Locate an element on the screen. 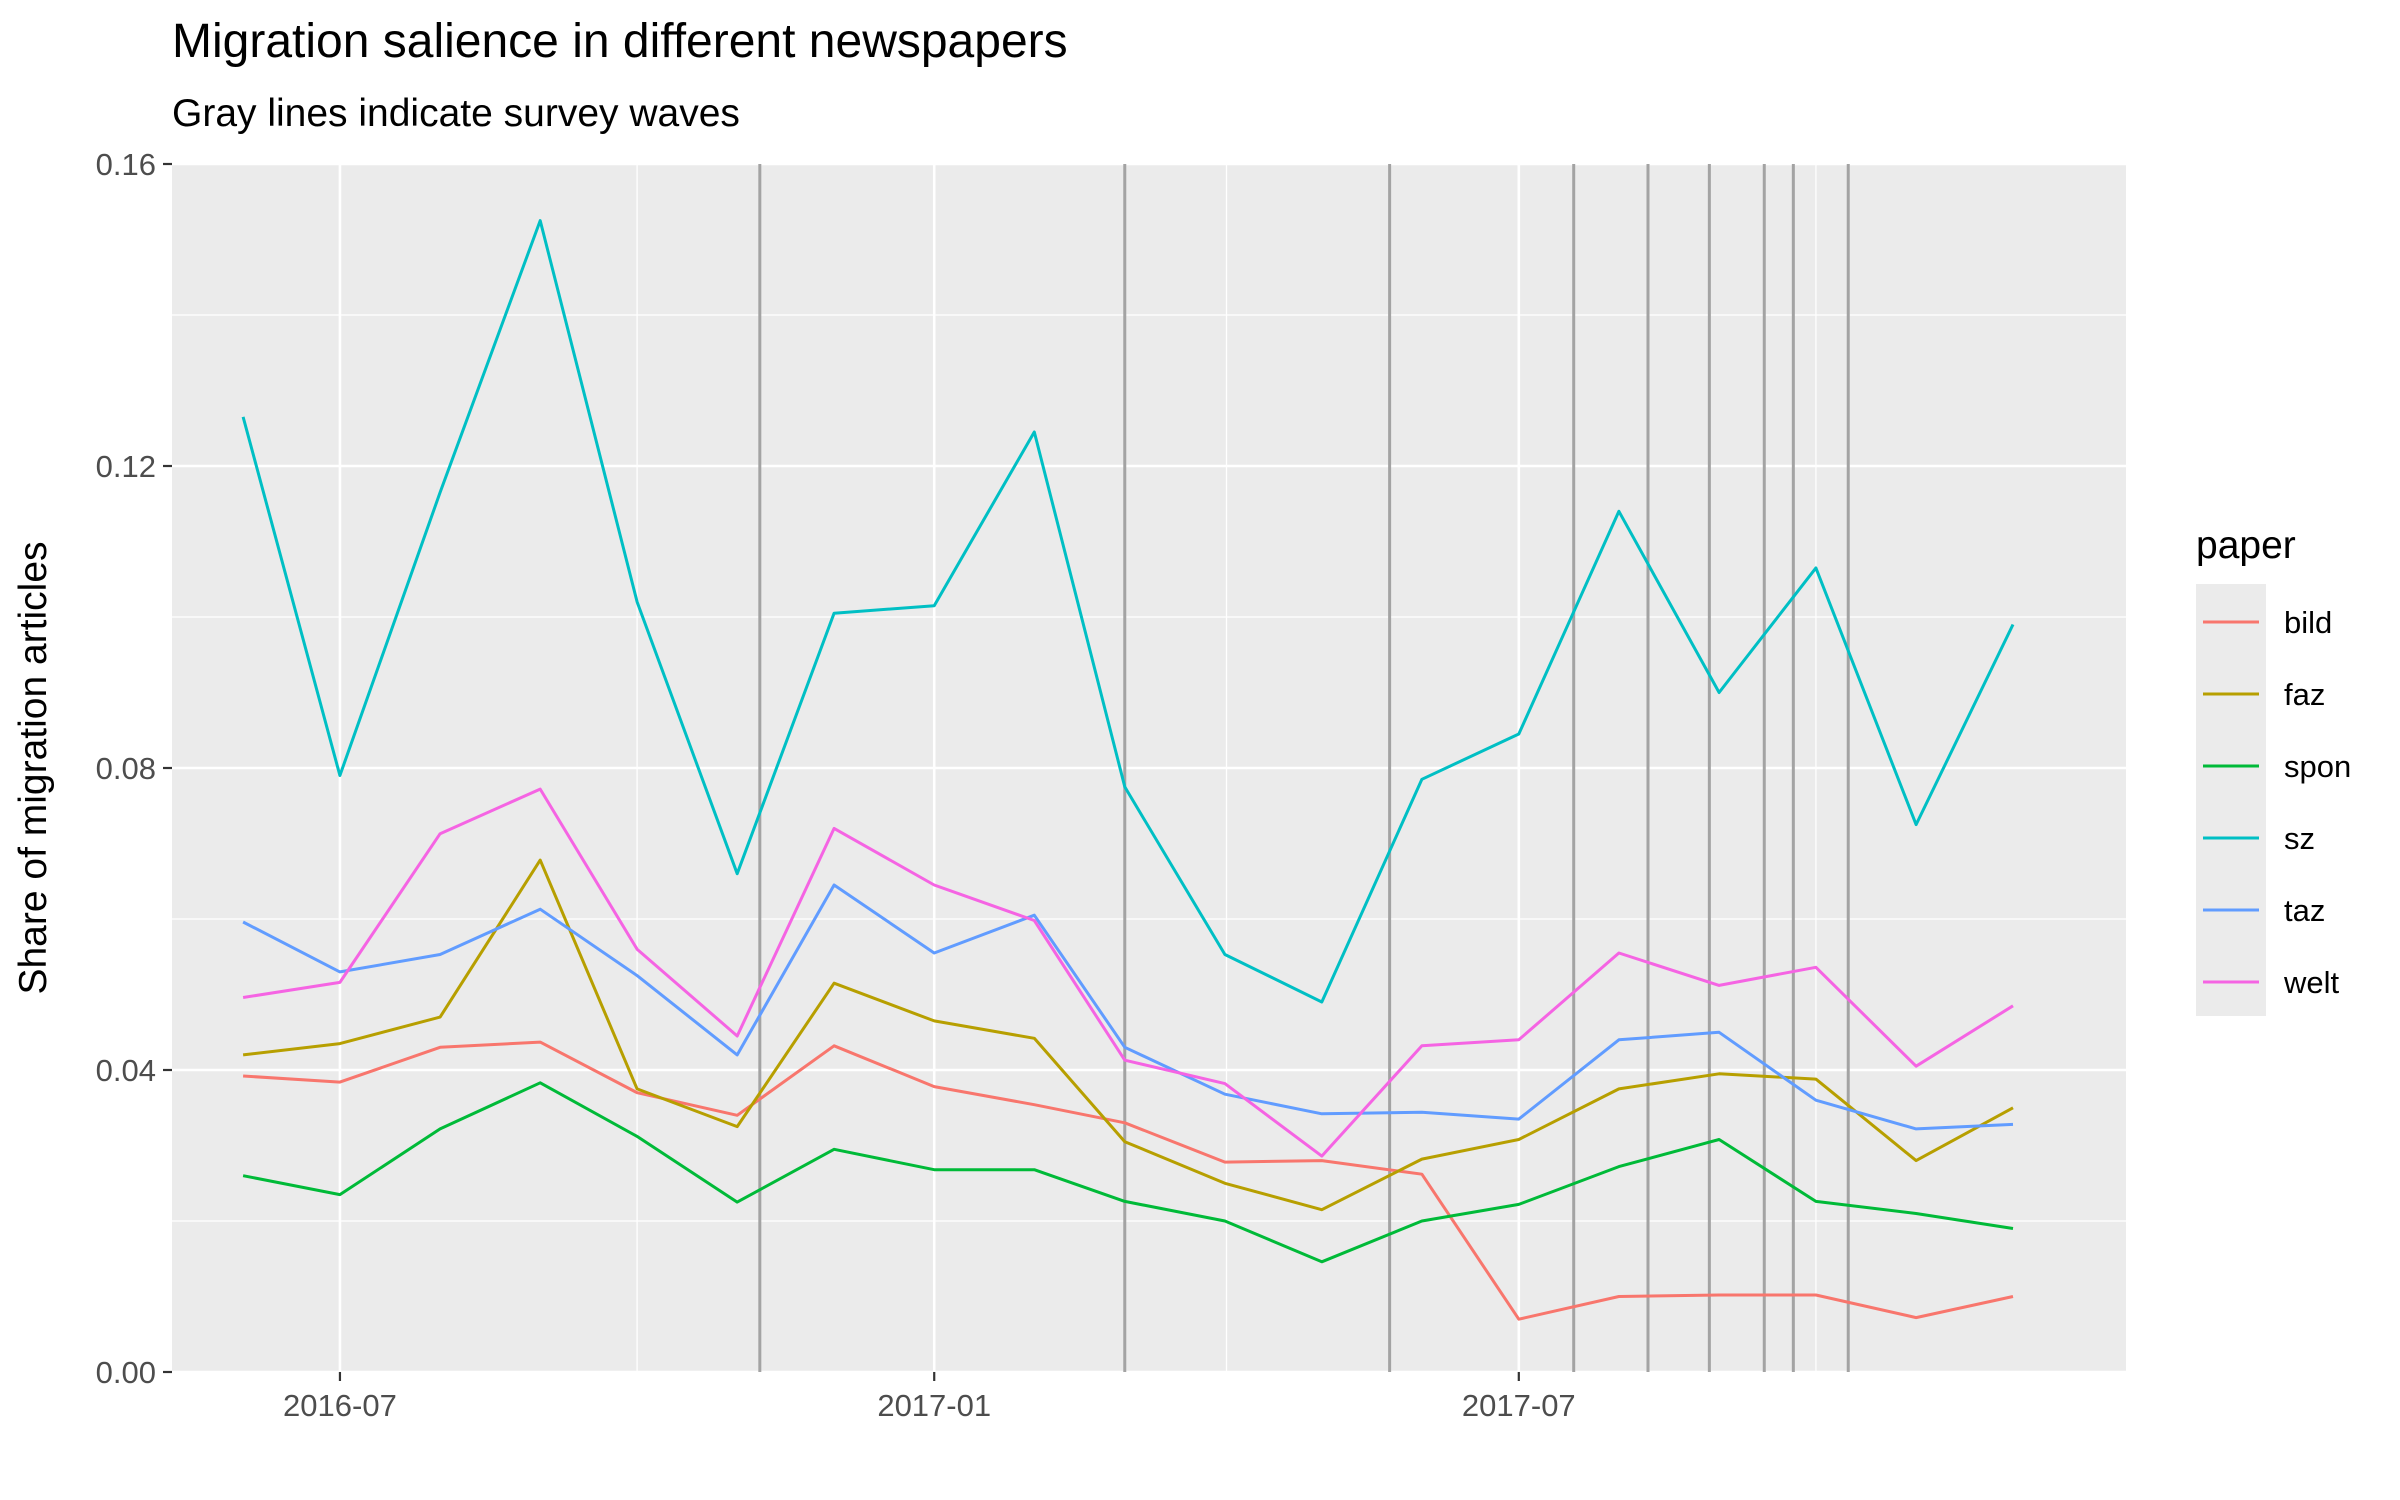 This screenshot has width=2400, height=1500. chart-subtitle: Gray lines indicate survey waves is located at coordinates (456, 113).